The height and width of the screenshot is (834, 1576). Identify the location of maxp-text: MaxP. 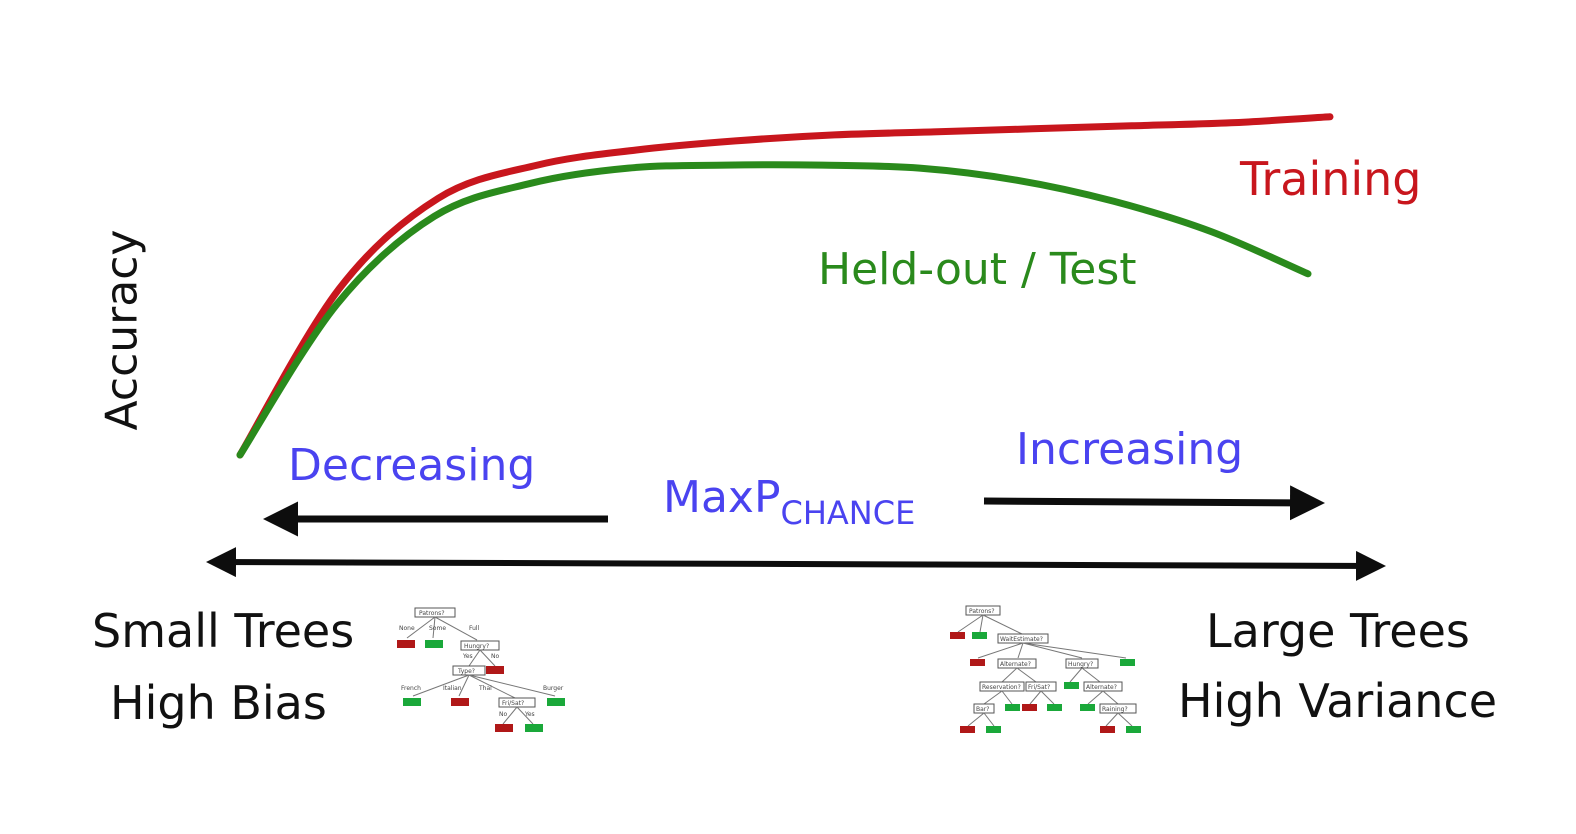
(722, 497).